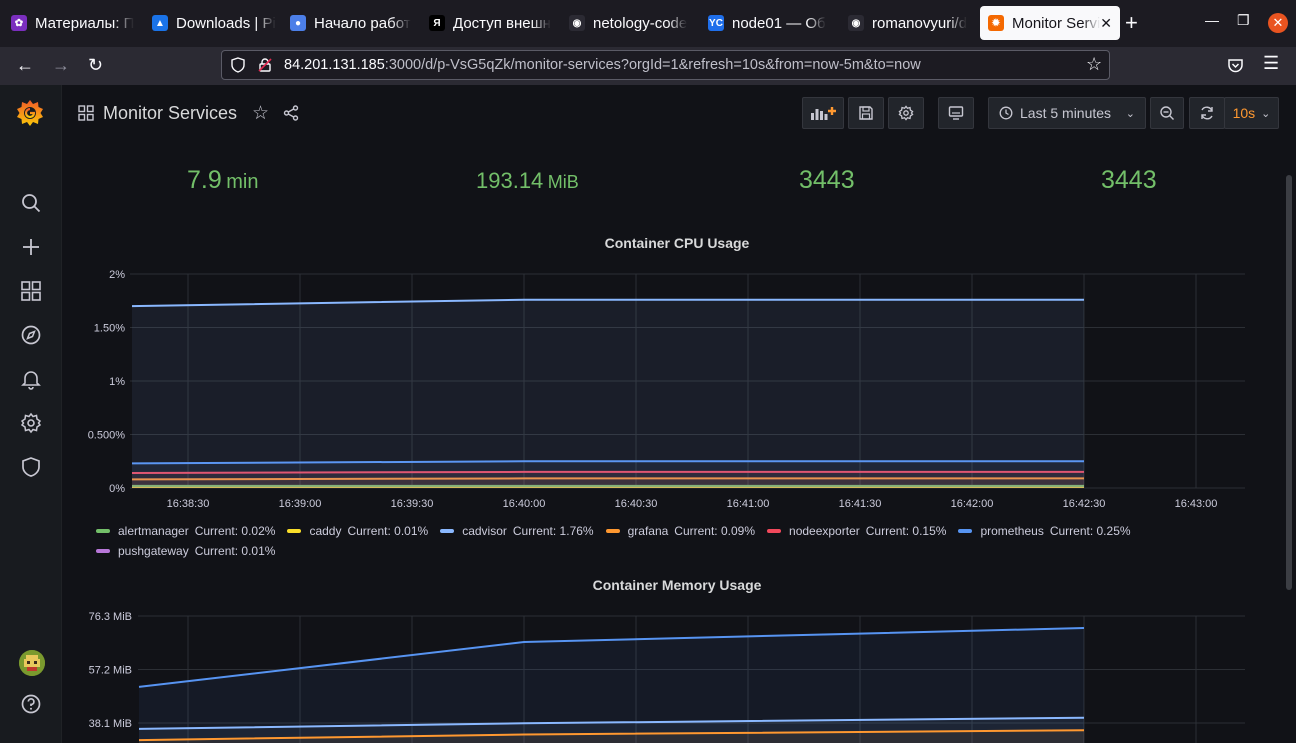 This screenshot has height=743, width=1296. Describe the element at coordinates (226, 23) in the screenshot. I see `tab-title: Downloads | Pi` at that location.